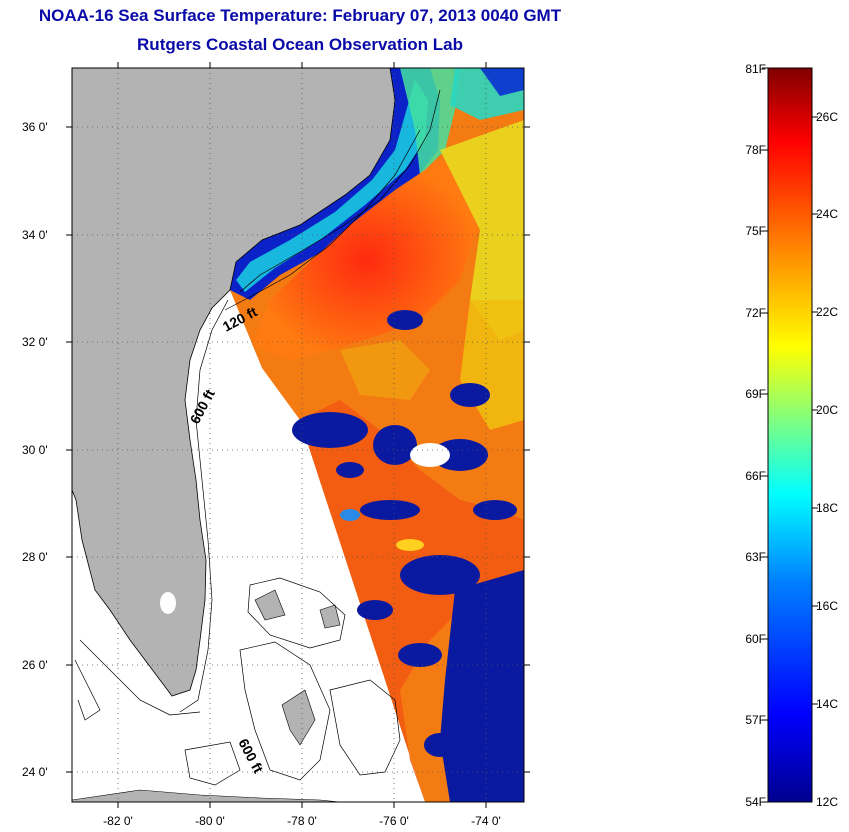 This screenshot has width=849, height=832. I want to click on lat-label: 24 0', so click(35, 772).